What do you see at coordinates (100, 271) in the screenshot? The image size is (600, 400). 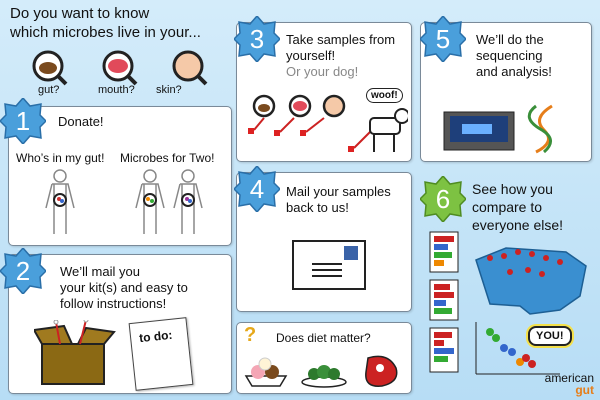 I see `step-2-line-1: We’ll mail you` at bounding box center [100, 271].